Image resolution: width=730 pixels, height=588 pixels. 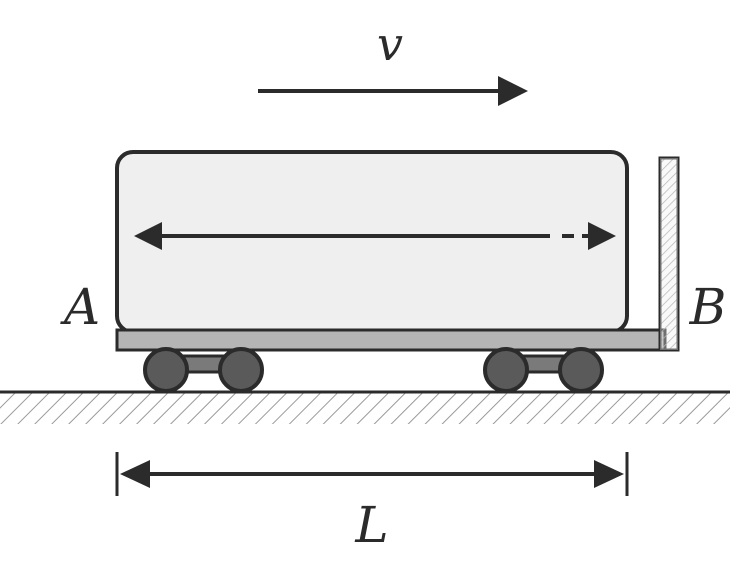 I want to click on velocity-label: v, so click(x=390, y=44).